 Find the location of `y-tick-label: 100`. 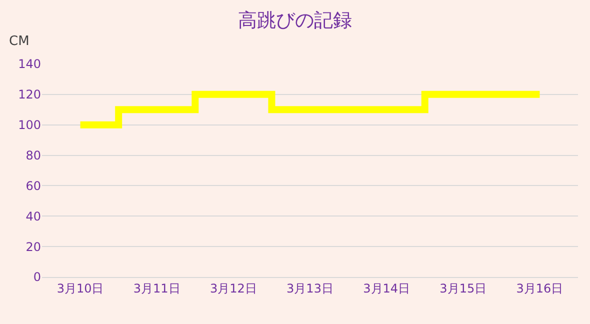

y-tick-label: 100 is located at coordinates (29, 125).